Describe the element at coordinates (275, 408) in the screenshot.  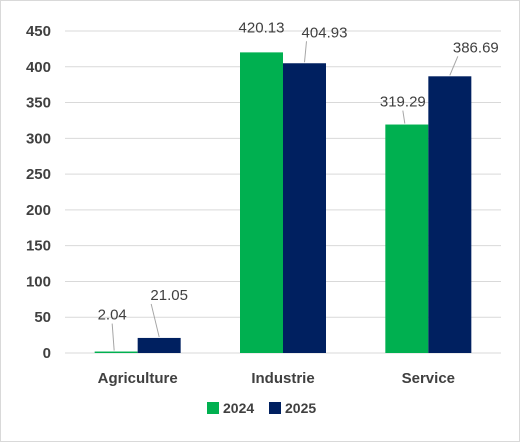
I see `legend-swatch-2025` at that location.